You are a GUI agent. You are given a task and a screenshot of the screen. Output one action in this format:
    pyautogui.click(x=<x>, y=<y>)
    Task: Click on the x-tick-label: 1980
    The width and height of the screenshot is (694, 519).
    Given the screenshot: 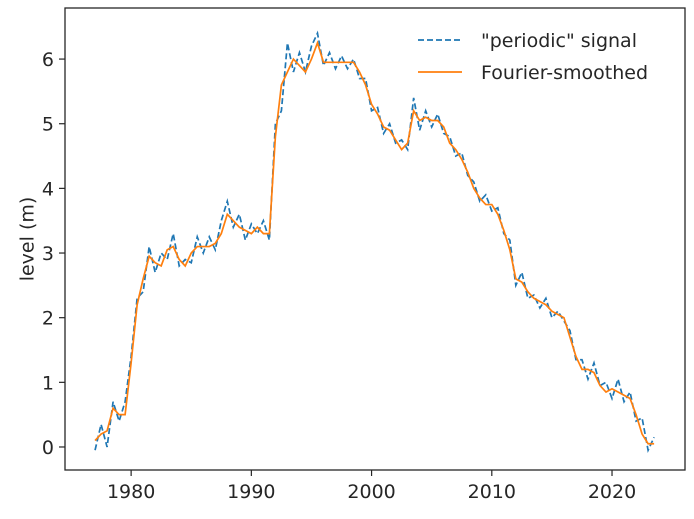 What is the action you would take?
    pyautogui.click(x=131, y=492)
    